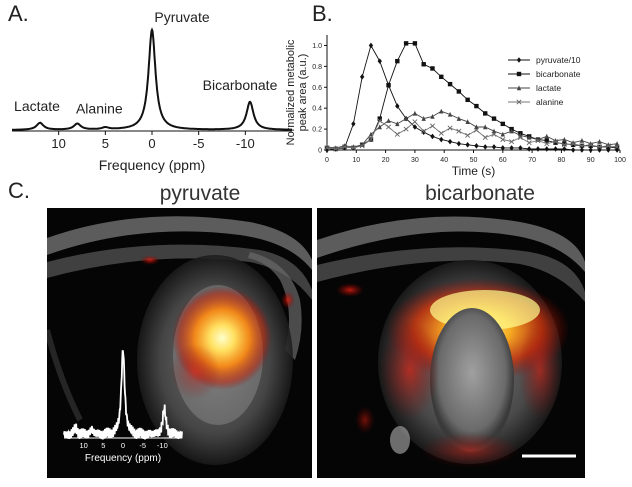  Describe the element at coordinates (18, 13) in the screenshot. I see `panel-label-a: A.` at that location.